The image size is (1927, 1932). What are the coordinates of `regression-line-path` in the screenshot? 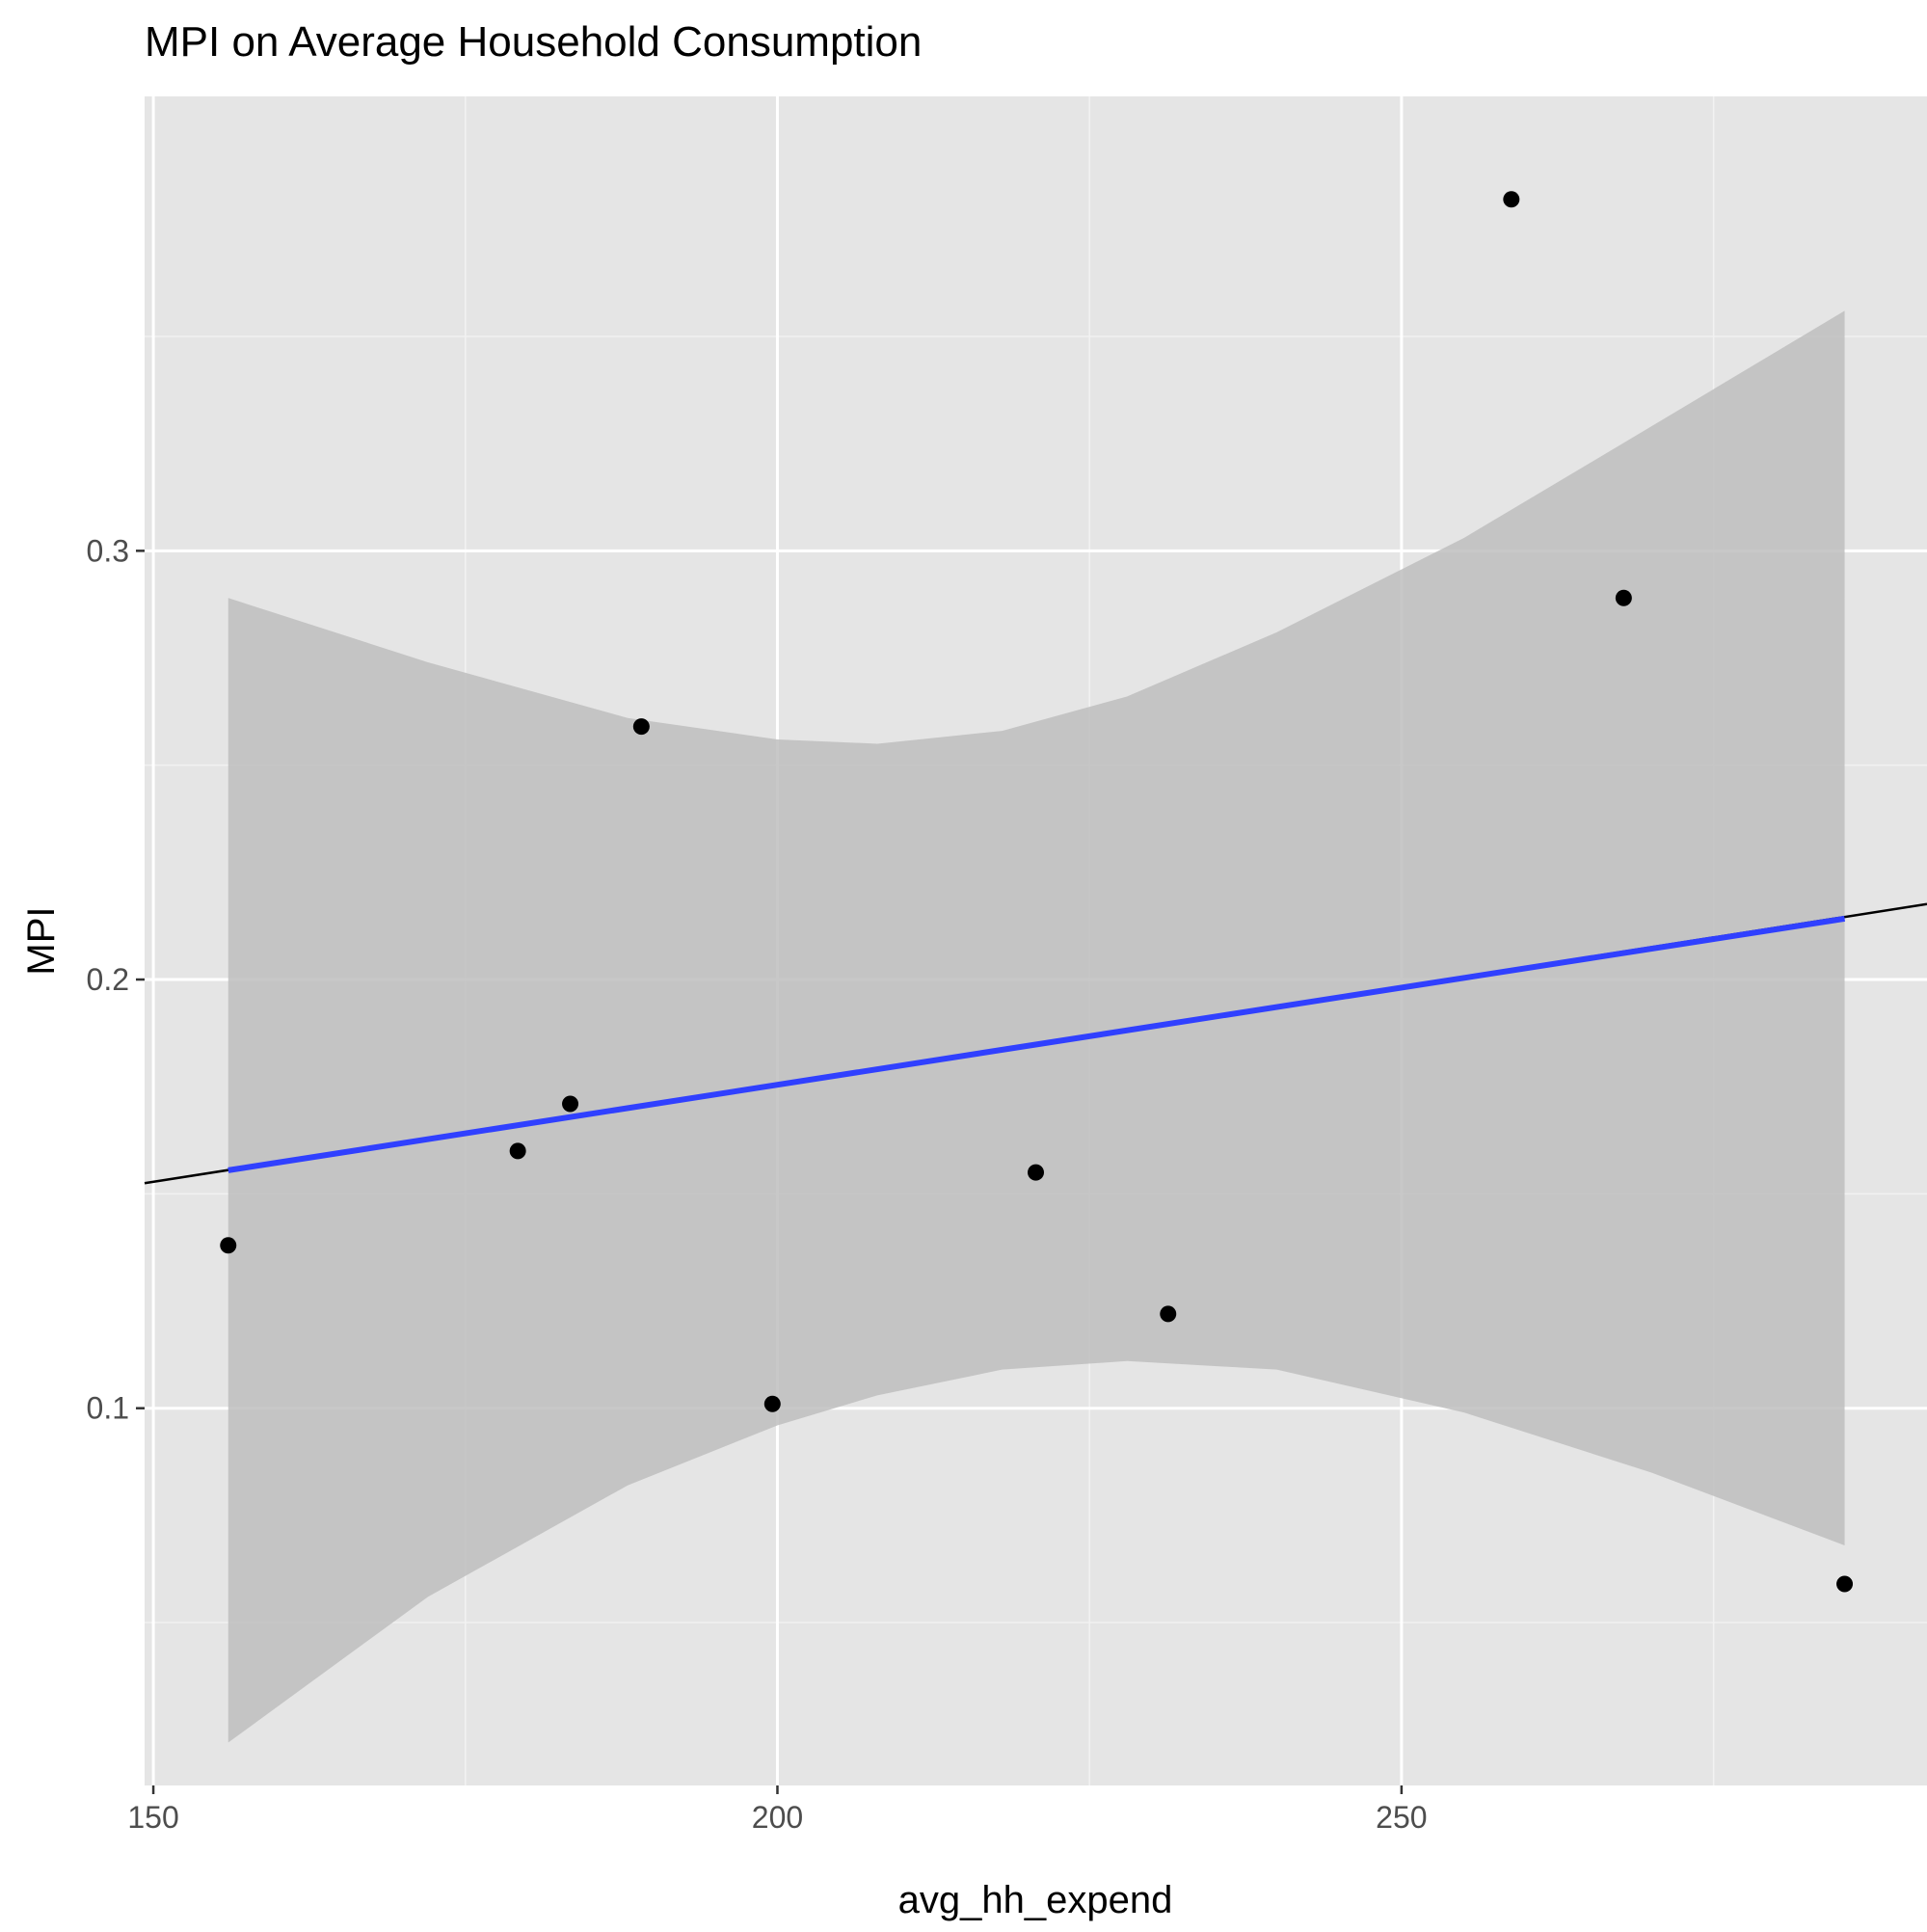 It's located at (1036, 1044).